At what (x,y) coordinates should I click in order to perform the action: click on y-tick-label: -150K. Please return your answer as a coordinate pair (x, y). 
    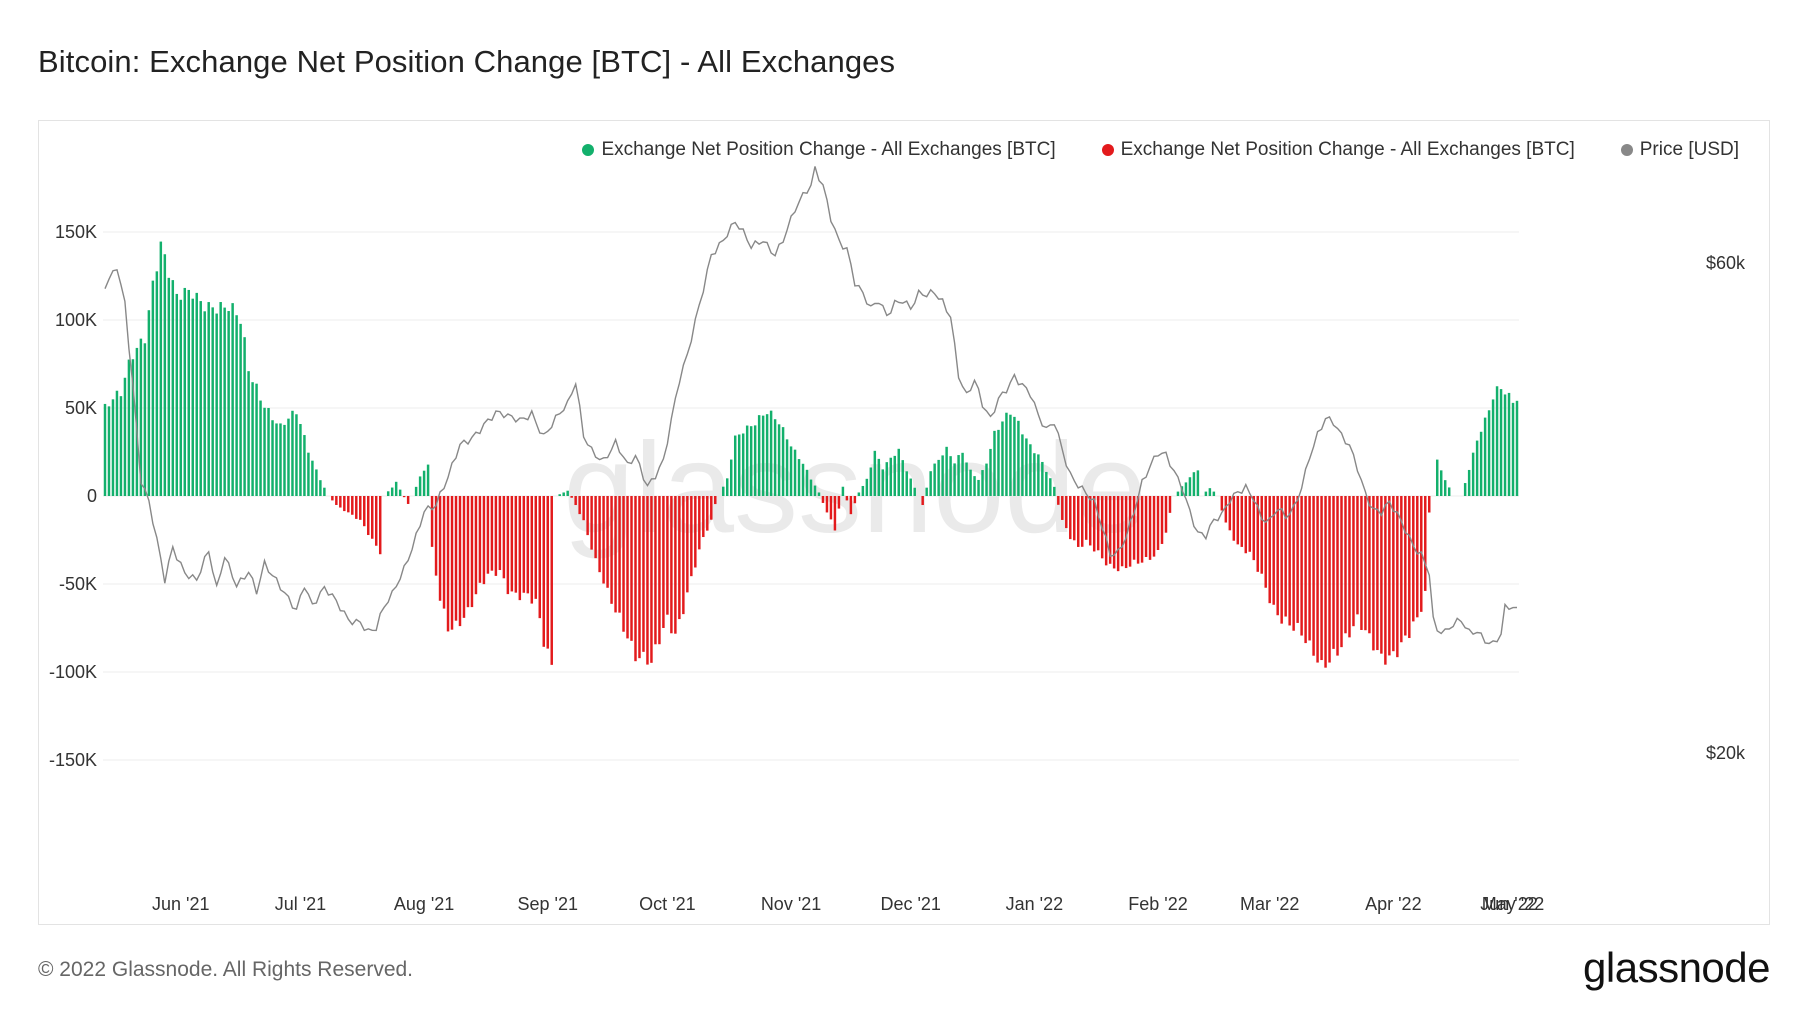
    Looking at the image, I should click on (73, 760).